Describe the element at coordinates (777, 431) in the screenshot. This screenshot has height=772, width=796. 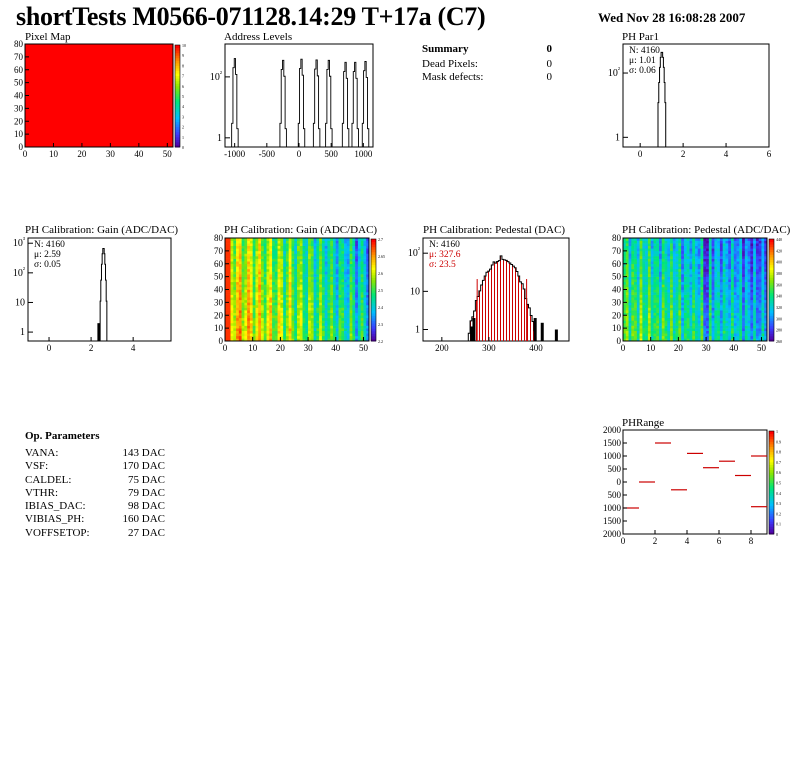
I see `palette-tick-label: 1` at that location.